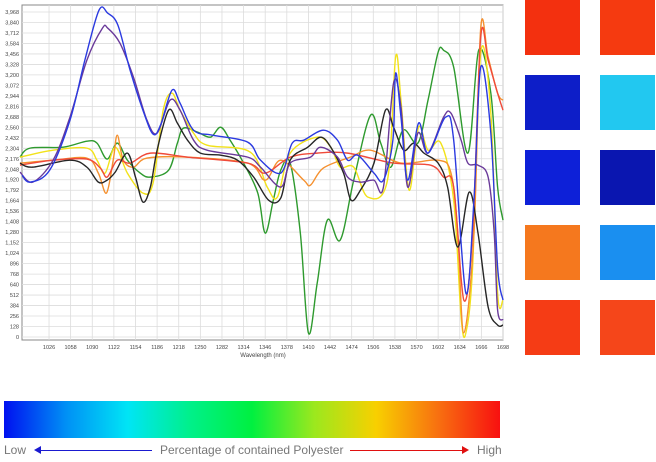  What do you see at coordinates (503, 348) in the screenshot?
I see `x-tick-label: 1698` at bounding box center [503, 348].